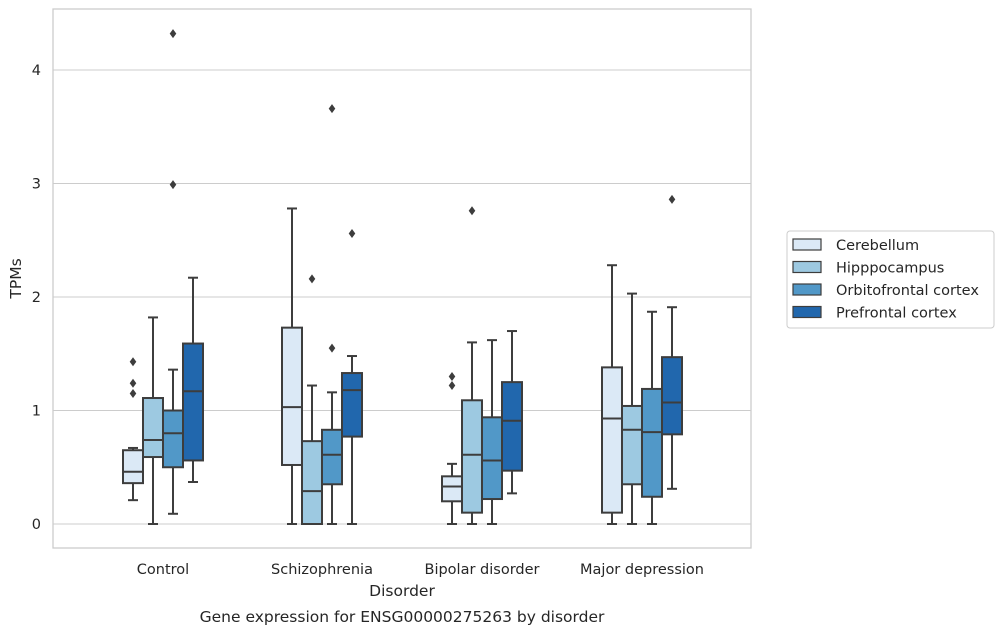 The image size is (1003, 634). Describe the element at coordinates (877, 246) in the screenshot. I see `legend-label: Cerebellum` at that location.